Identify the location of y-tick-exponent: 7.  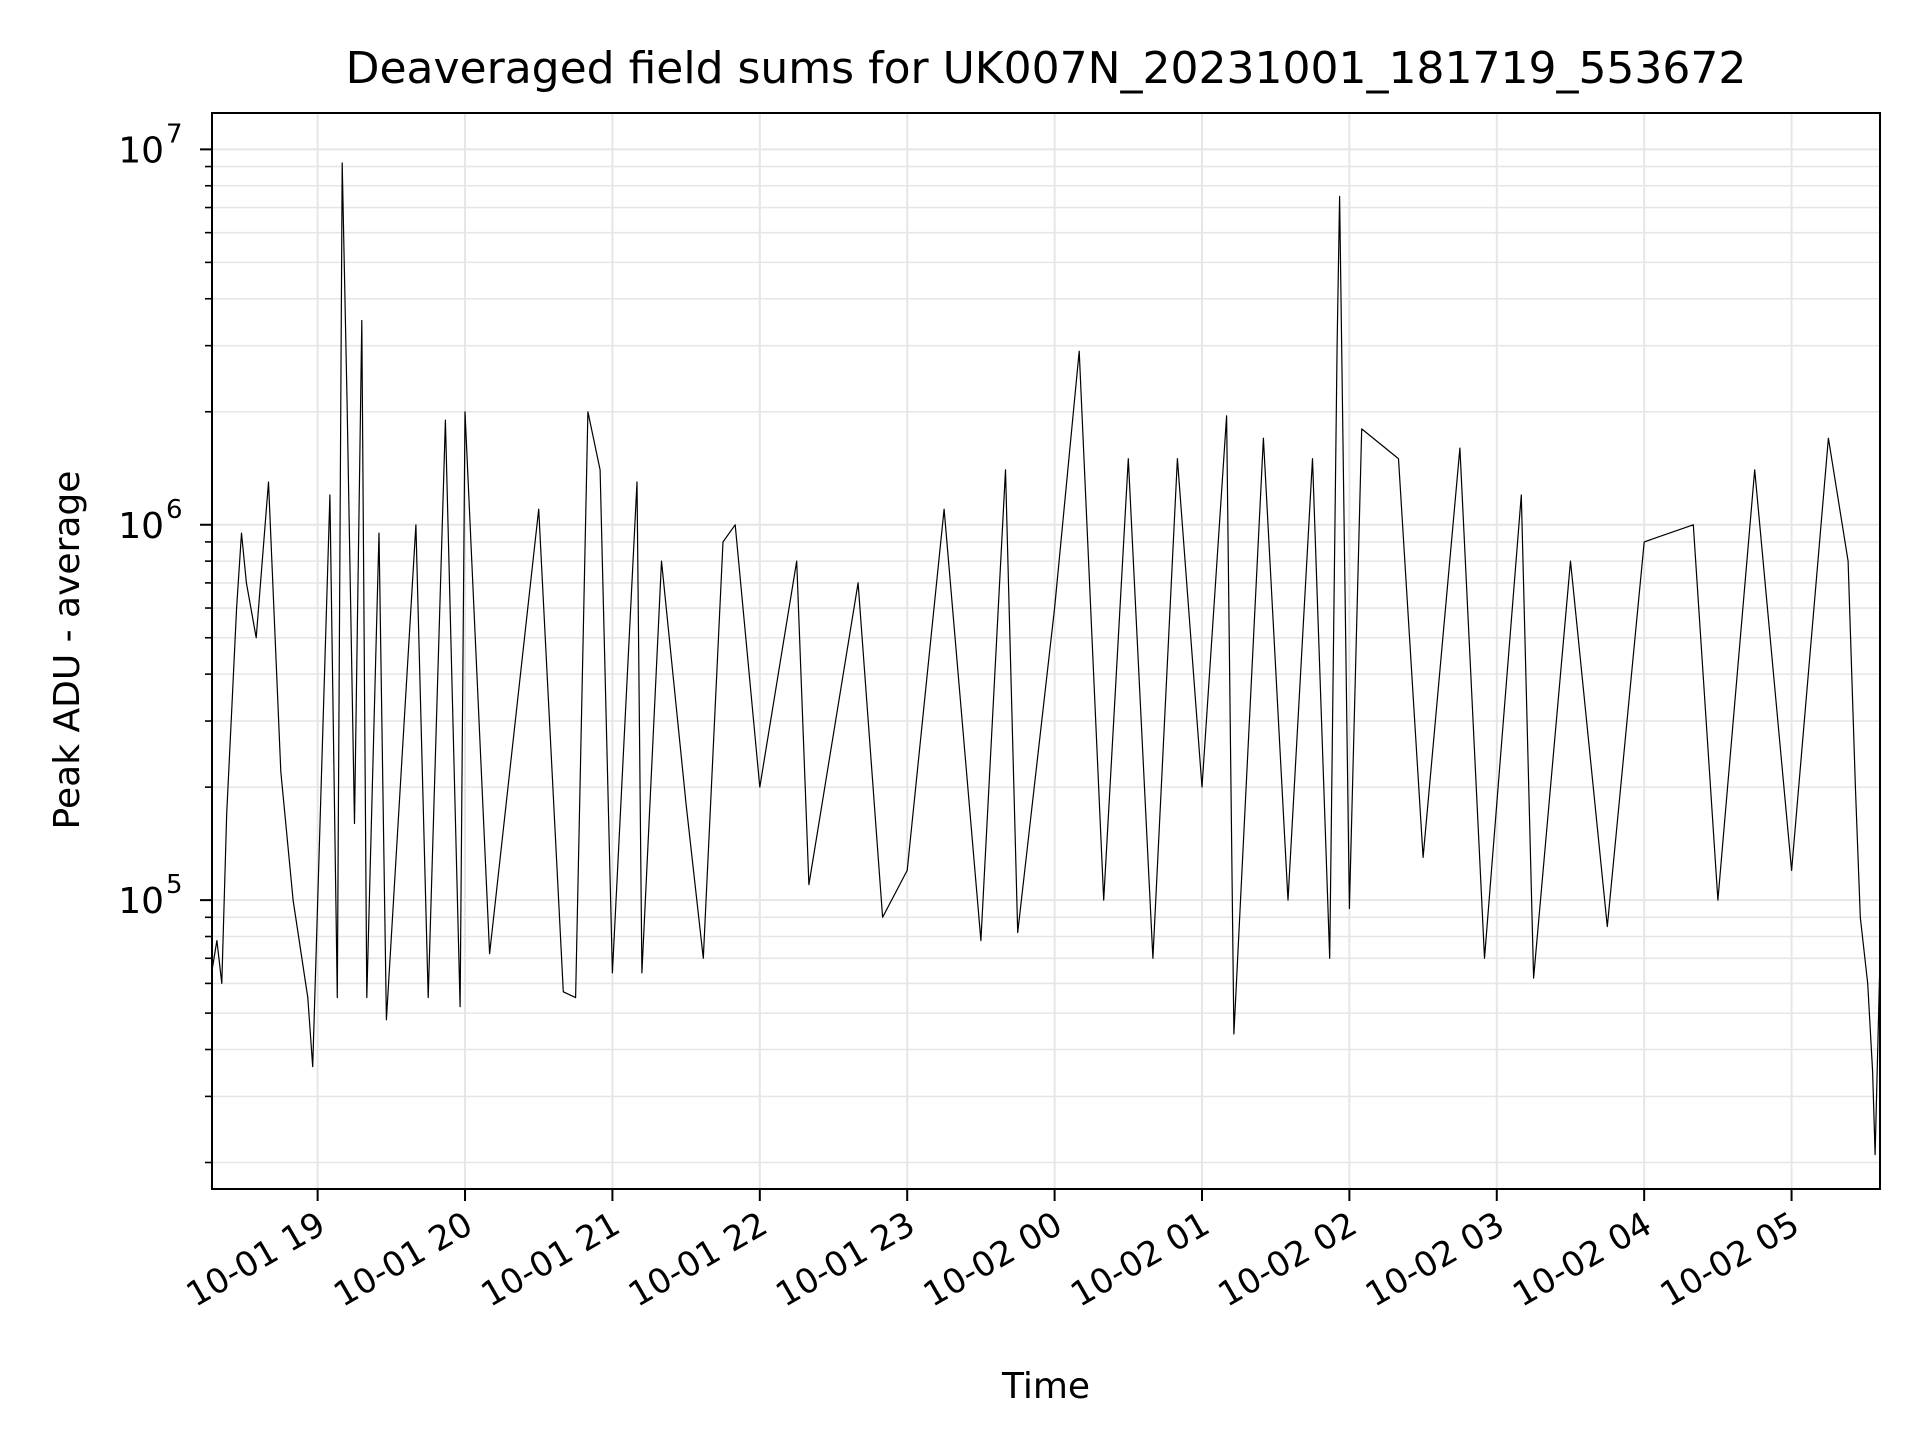
(174, 134).